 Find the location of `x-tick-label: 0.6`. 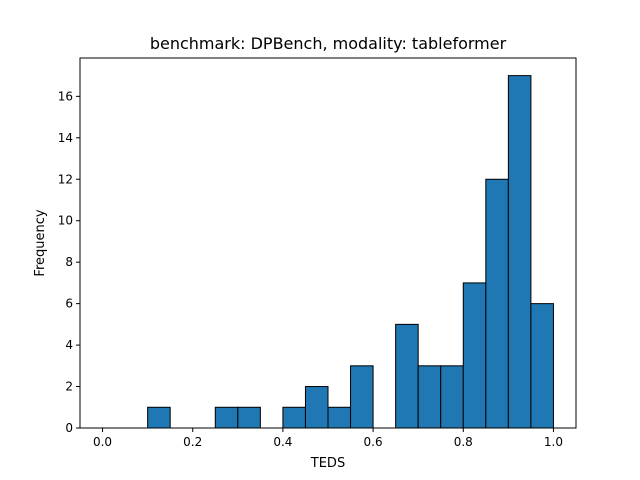

x-tick-label: 0.6 is located at coordinates (373, 442).